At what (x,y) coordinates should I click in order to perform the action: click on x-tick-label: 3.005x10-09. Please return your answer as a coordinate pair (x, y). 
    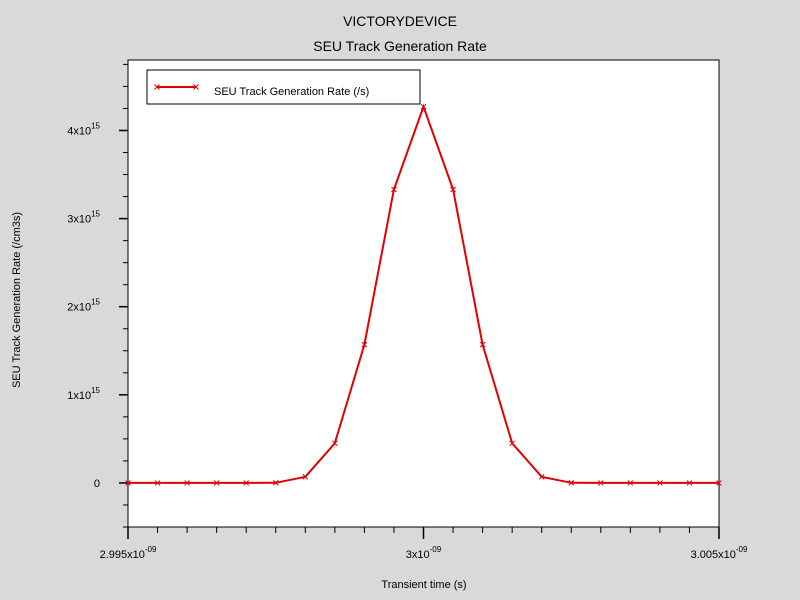
    Looking at the image, I should click on (719, 553).